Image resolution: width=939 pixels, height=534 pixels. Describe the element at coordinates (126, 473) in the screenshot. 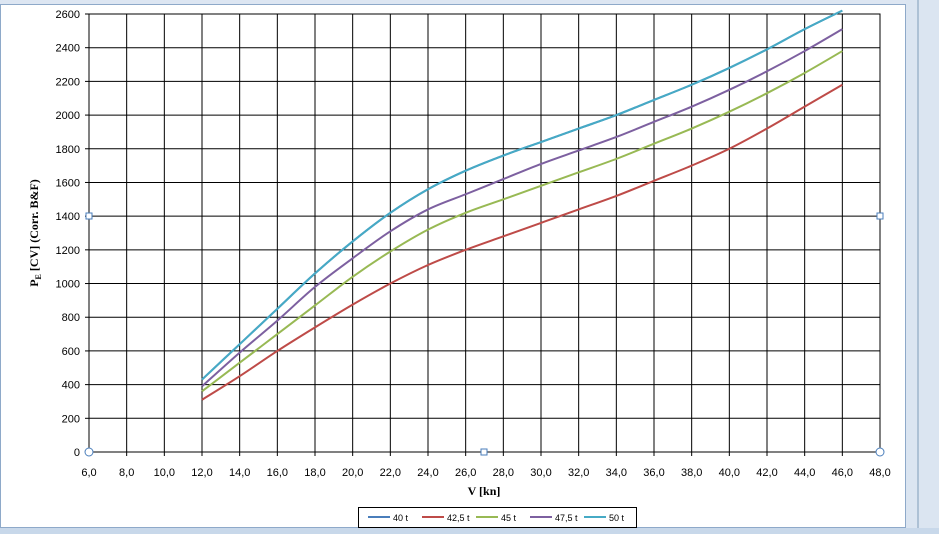

I see `x-tick-label: 8,0` at that location.